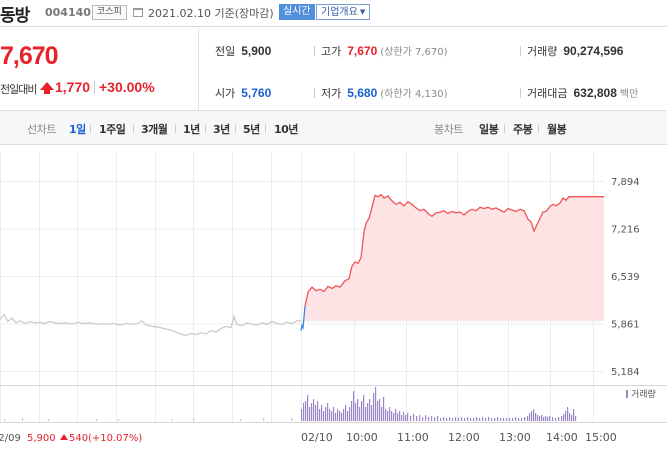  I want to click on realtime-button: 실시간, so click(297, 12).